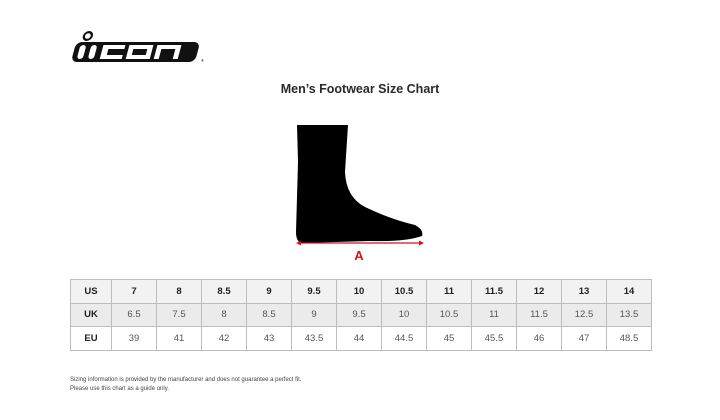 The width and height of the screenshot is (720, 420). I want to click on size-cell: 12, so click(539, 291).